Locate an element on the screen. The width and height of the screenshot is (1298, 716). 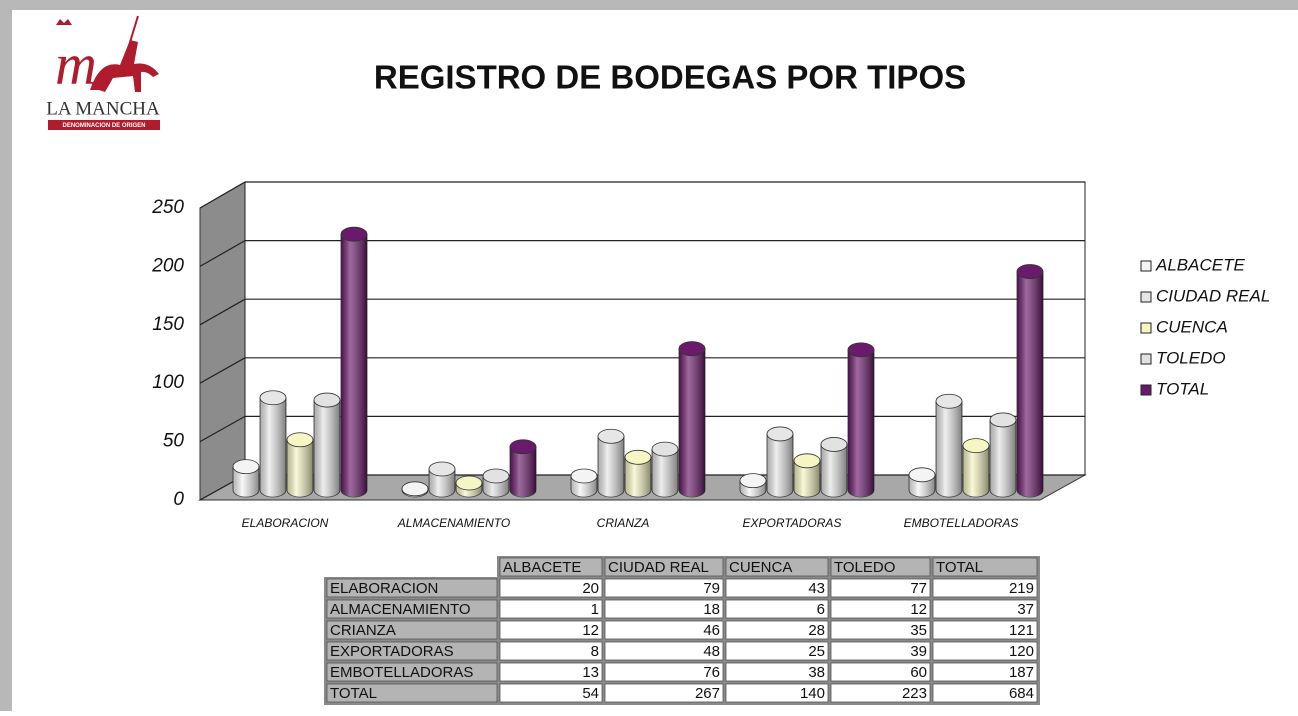
frame-left is located at coordinates (6, 355).